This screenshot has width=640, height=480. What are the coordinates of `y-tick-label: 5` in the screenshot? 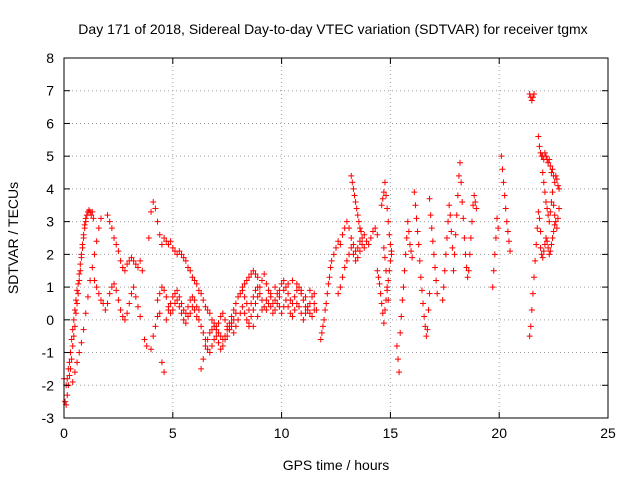 It's located at (50, 156).